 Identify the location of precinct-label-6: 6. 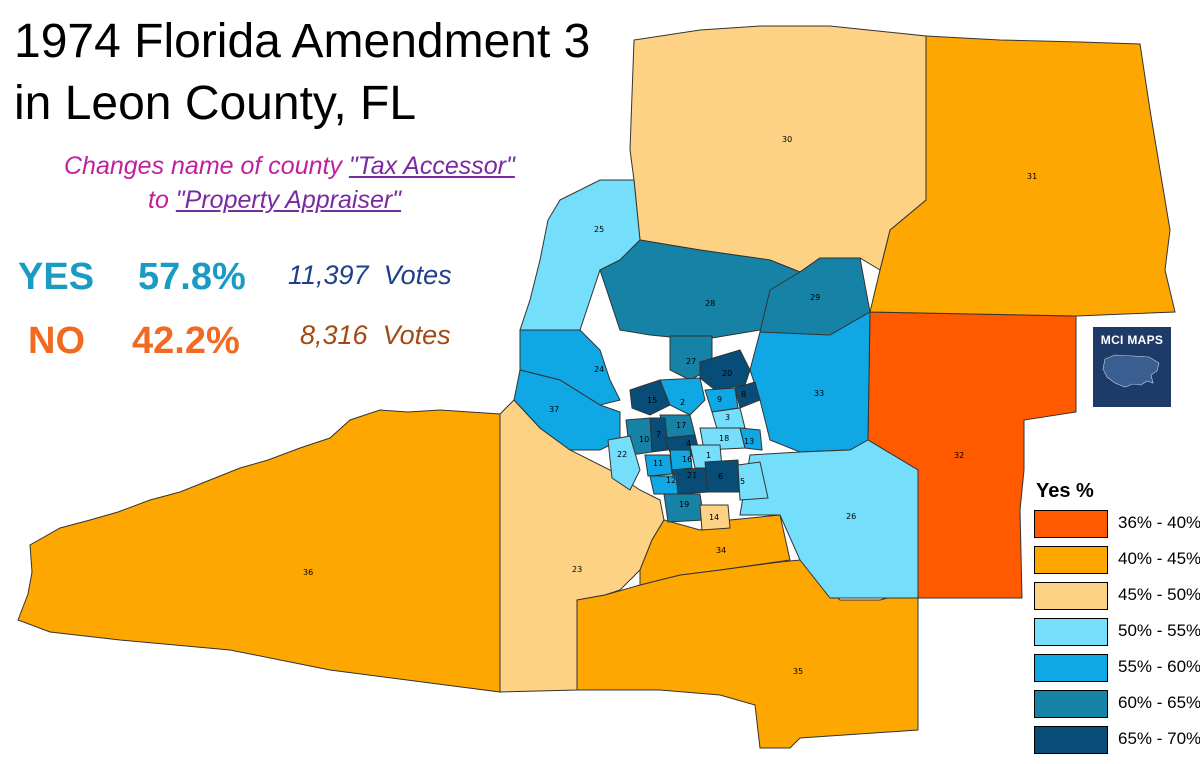
(720, 476).